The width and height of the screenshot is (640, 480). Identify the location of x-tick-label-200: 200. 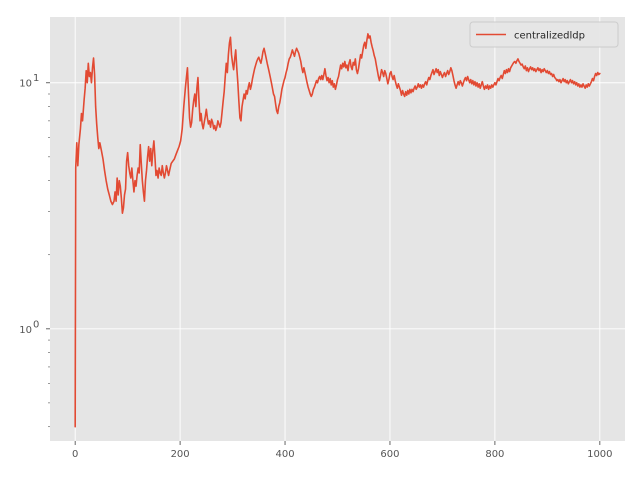
(180, 454).